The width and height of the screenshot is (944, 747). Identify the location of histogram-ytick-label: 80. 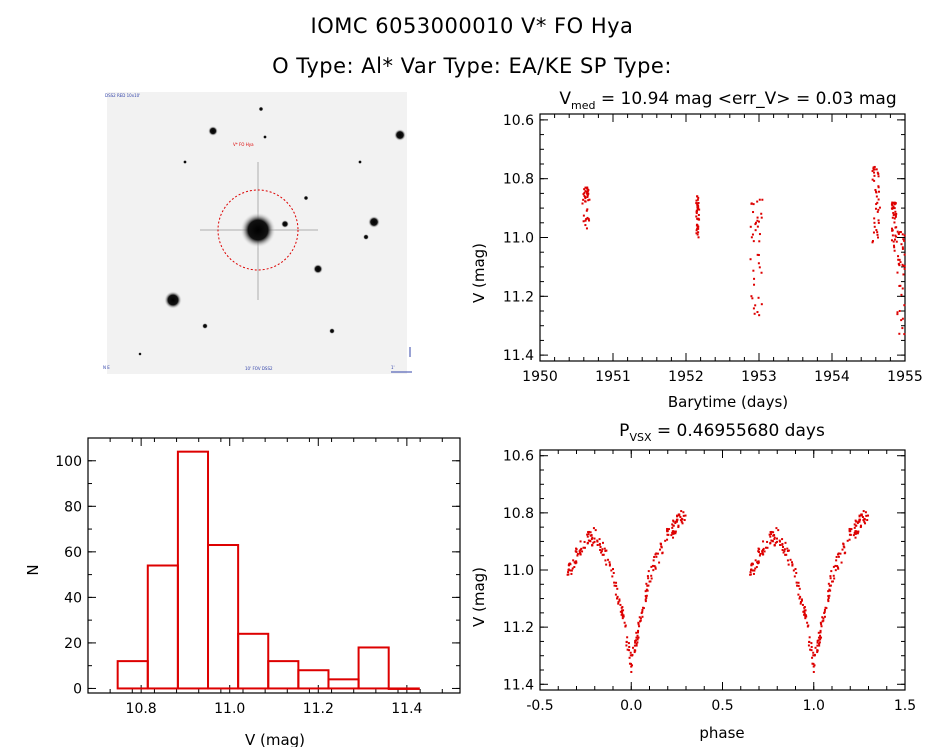
(73, 507).